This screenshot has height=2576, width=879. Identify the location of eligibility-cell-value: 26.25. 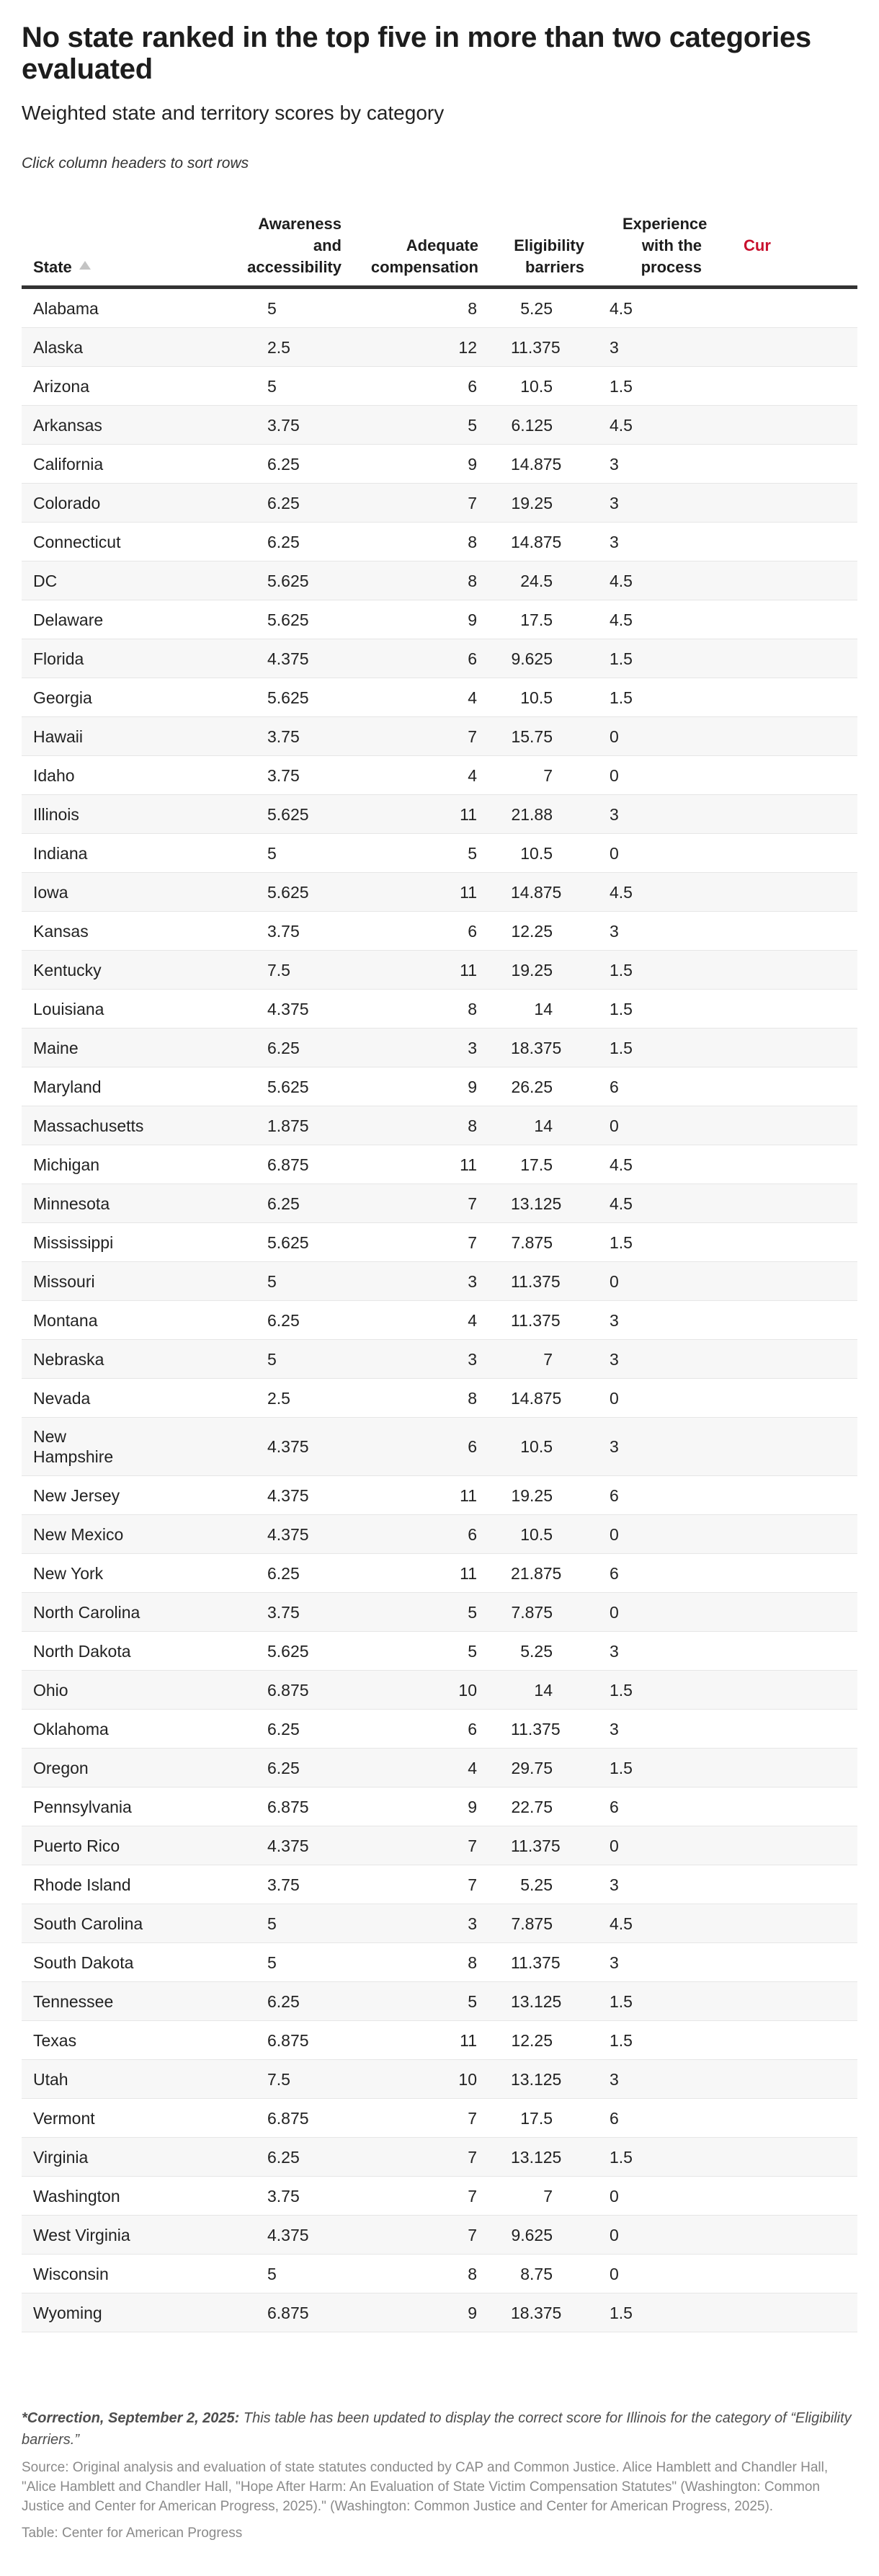
(532, 1086).